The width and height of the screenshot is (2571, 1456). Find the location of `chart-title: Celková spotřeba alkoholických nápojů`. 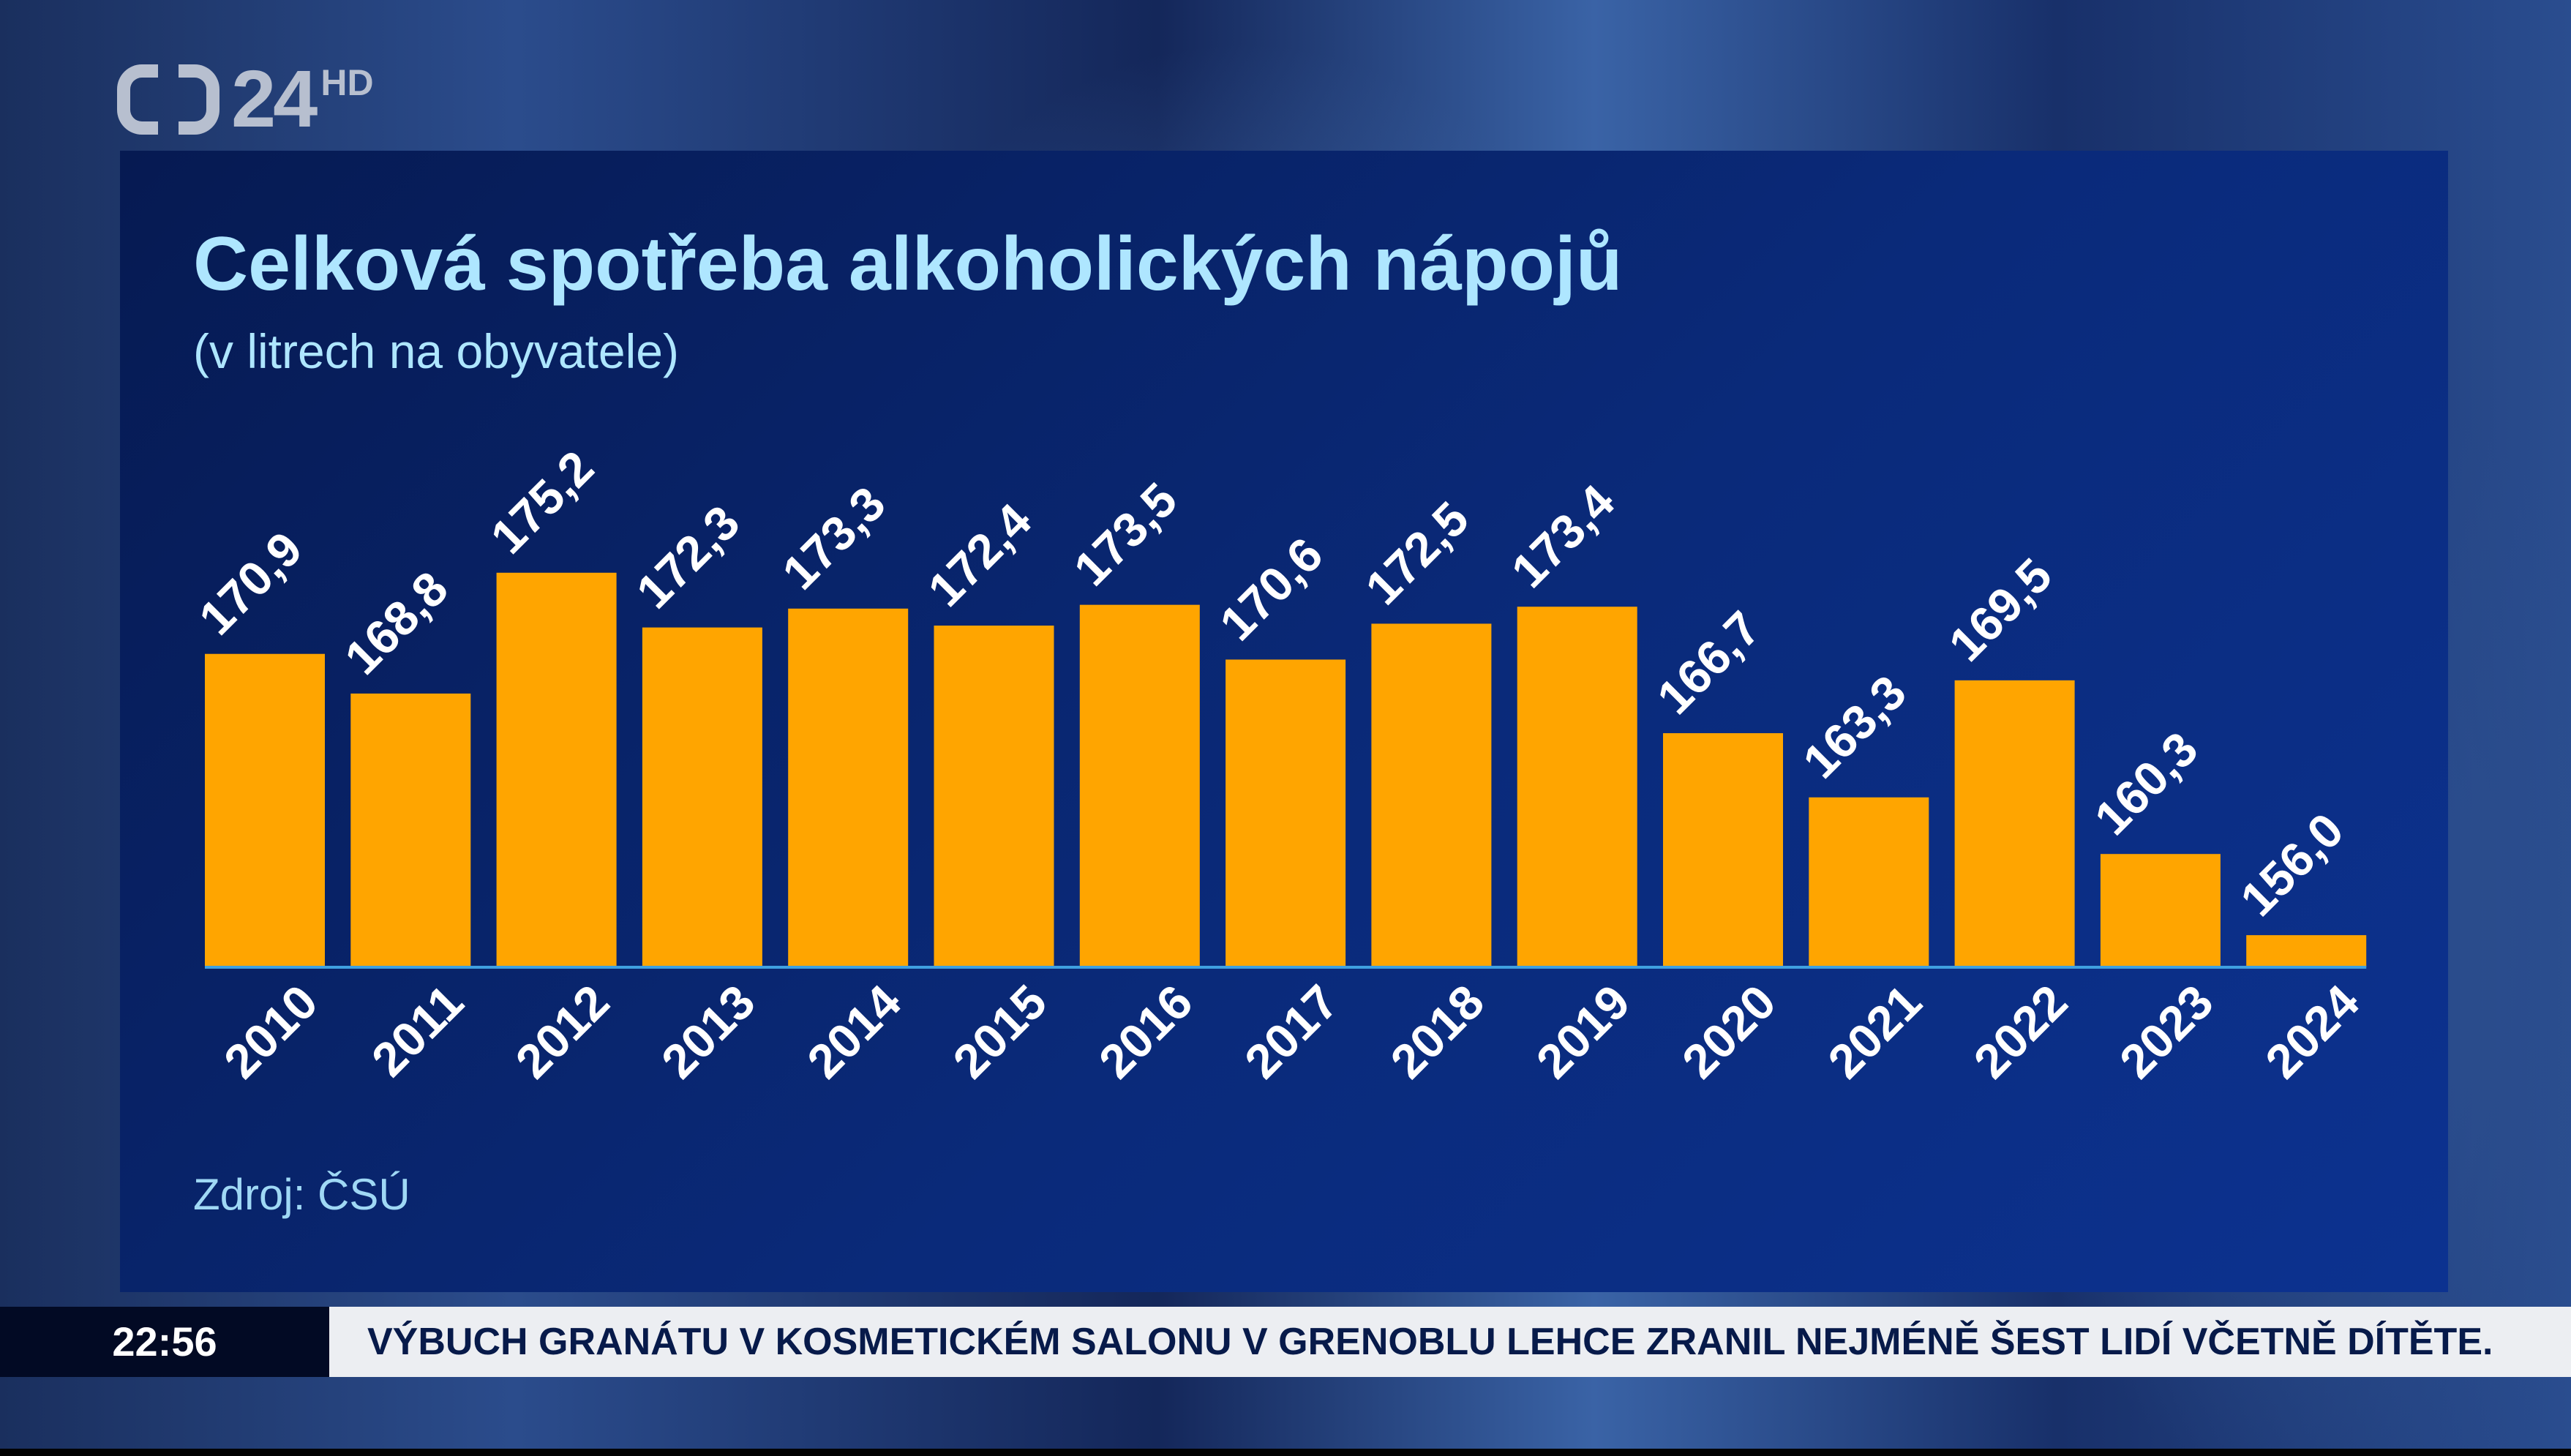

chart-title: Celková spotřeba alkoholických nápojů is located at coordinates (908, 264).